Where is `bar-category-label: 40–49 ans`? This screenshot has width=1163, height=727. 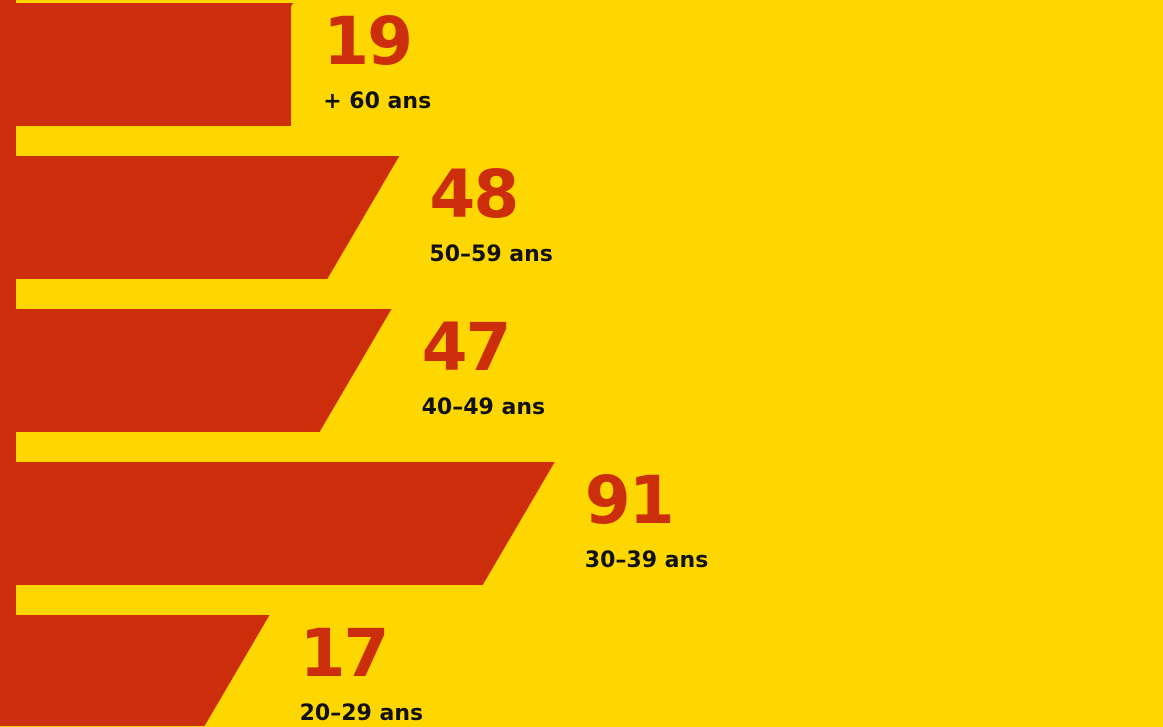 bar-category-label: 40–49 ans is located at coordinates (483, 407).